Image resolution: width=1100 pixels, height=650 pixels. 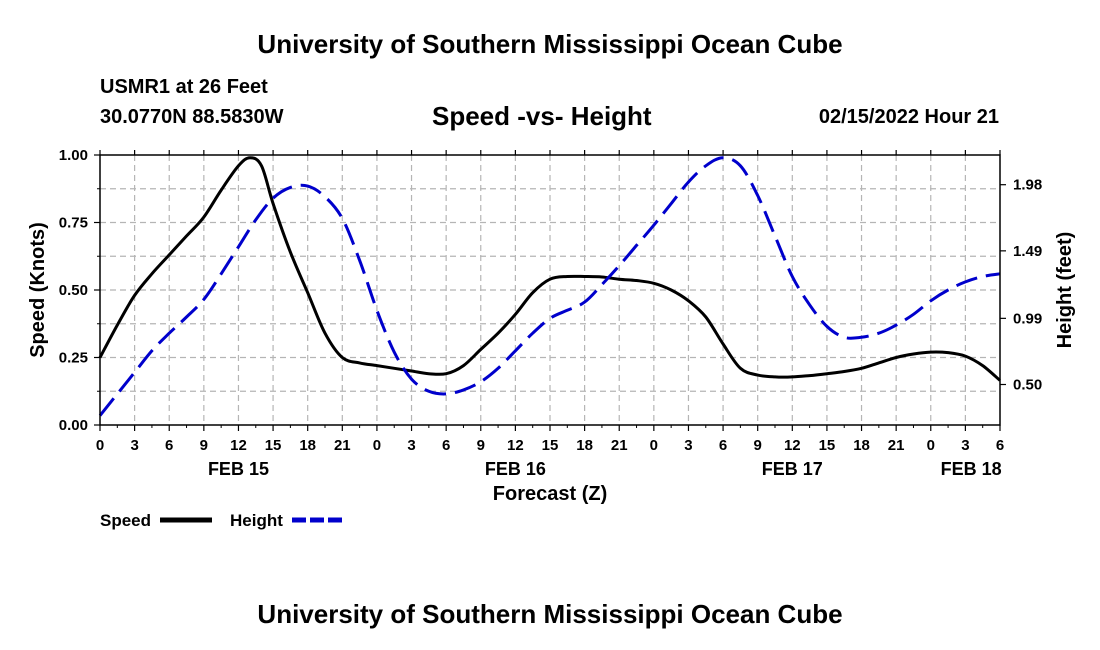 What do you see at coordinates (1027, 385) in the screenshot?
I see `y2-tick-label: 0.50` at bounding box center [1027, 385].